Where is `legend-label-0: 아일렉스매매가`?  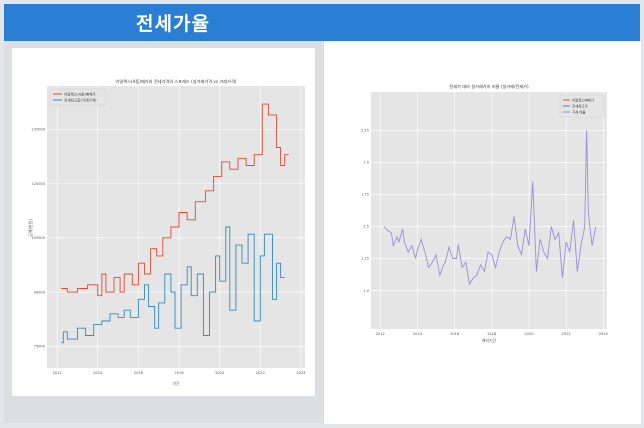 legend-label-0: 아일렉스매매가 is located at coordinates (583, 100).